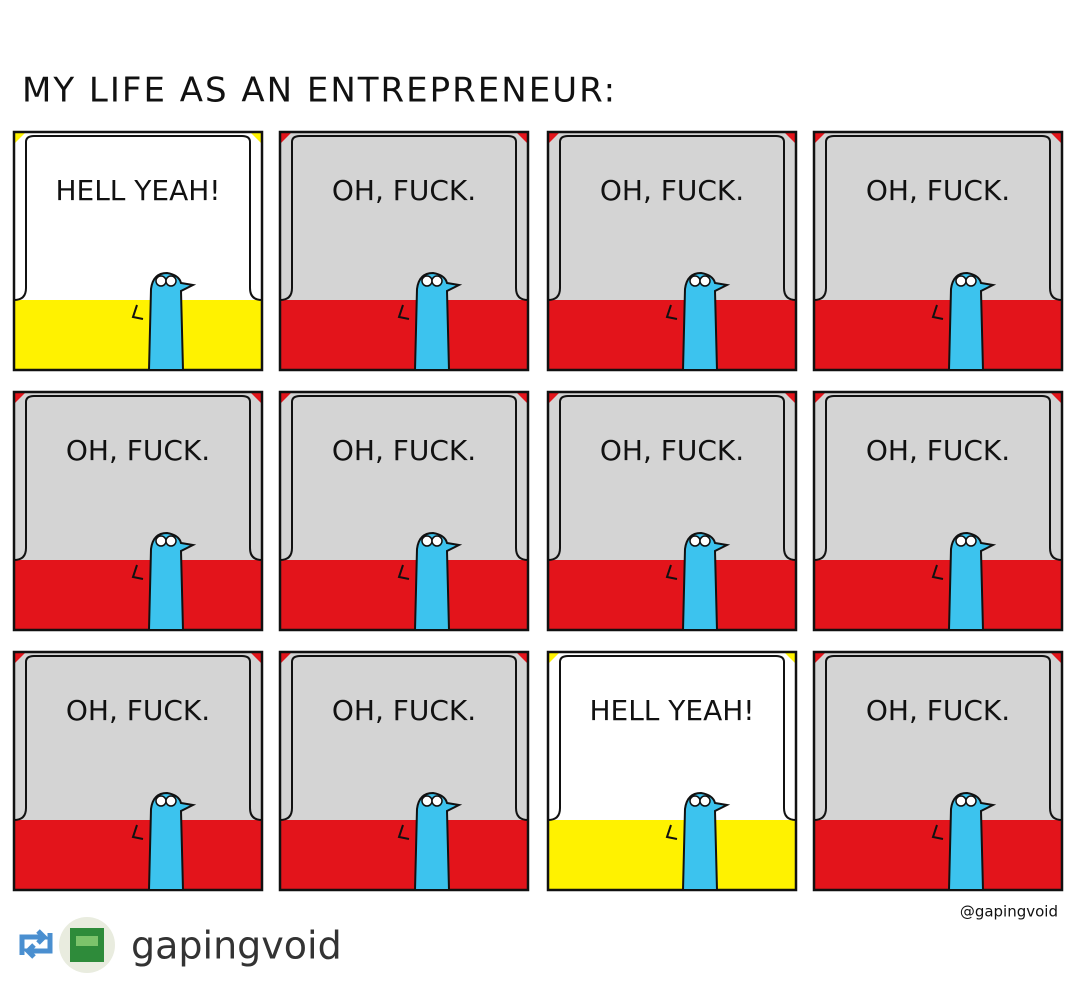 The width and height of the screenshot is (1080, 985). I want to click on username: gapingvoid, so click(236, 946).